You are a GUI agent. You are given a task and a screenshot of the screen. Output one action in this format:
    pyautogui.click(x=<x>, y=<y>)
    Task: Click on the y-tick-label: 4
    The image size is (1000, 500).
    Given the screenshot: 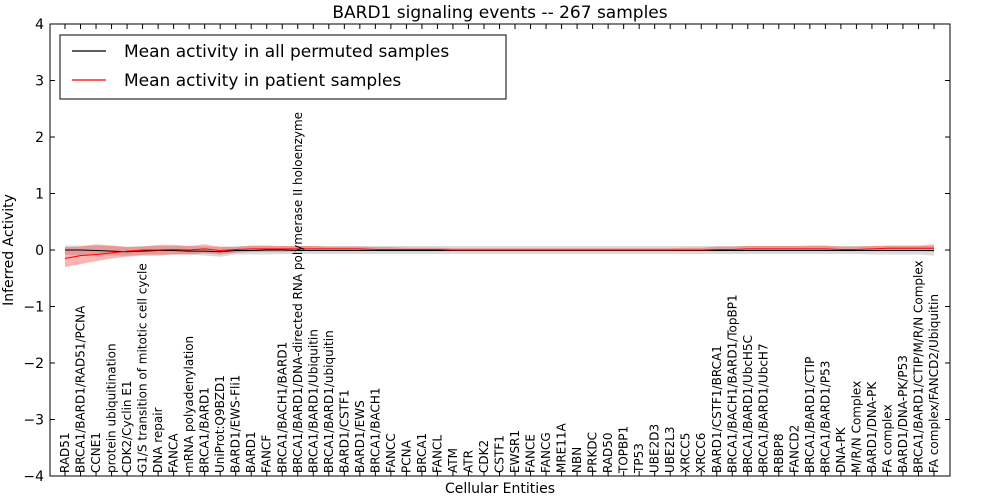 What is the action you would take?
    pyautogui.click(x=39, y=25)
    